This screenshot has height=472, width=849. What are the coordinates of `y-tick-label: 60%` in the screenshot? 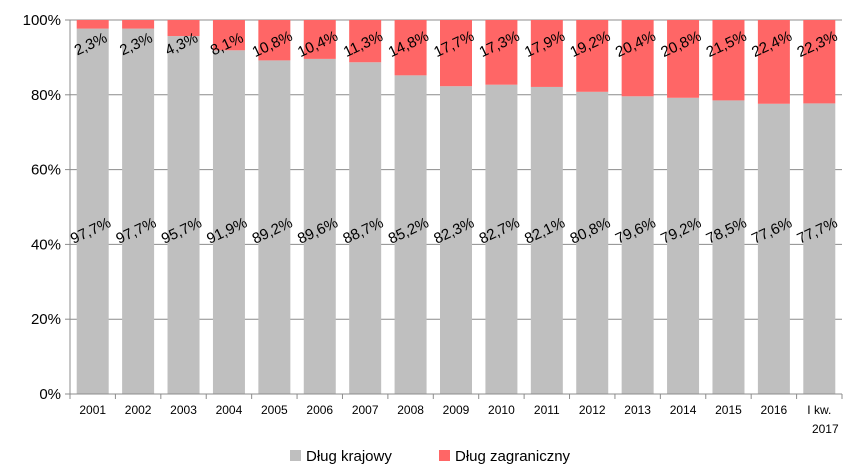 It's located at (46, 170).